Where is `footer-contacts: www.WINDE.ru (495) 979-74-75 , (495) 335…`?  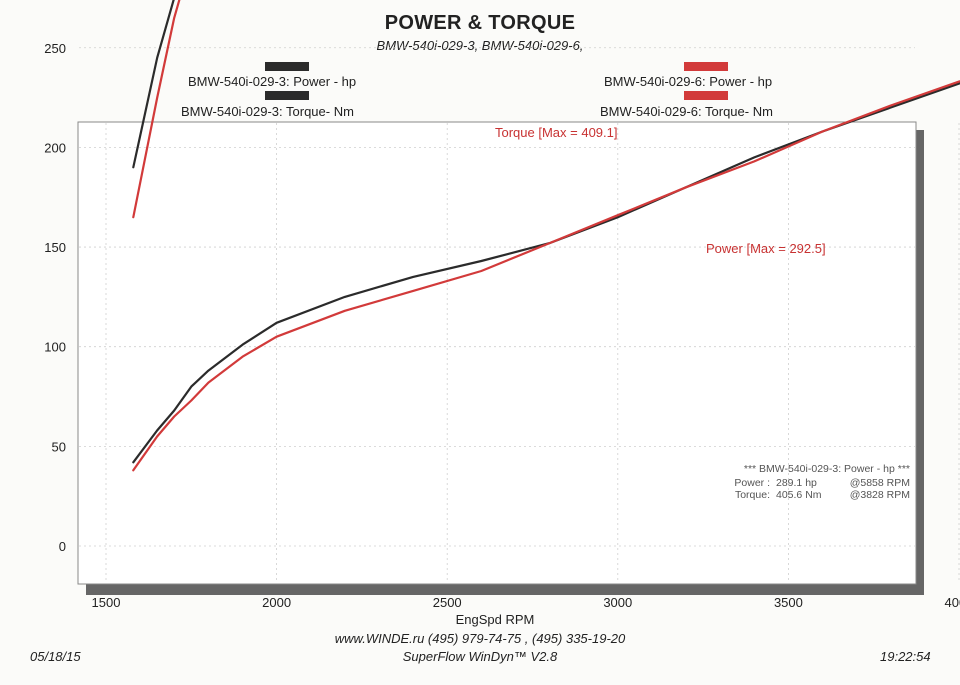 footer-contacts: www.WINDE.ru (495) 979-74-75 , (495) 335… is located at coordinates (480, 638).